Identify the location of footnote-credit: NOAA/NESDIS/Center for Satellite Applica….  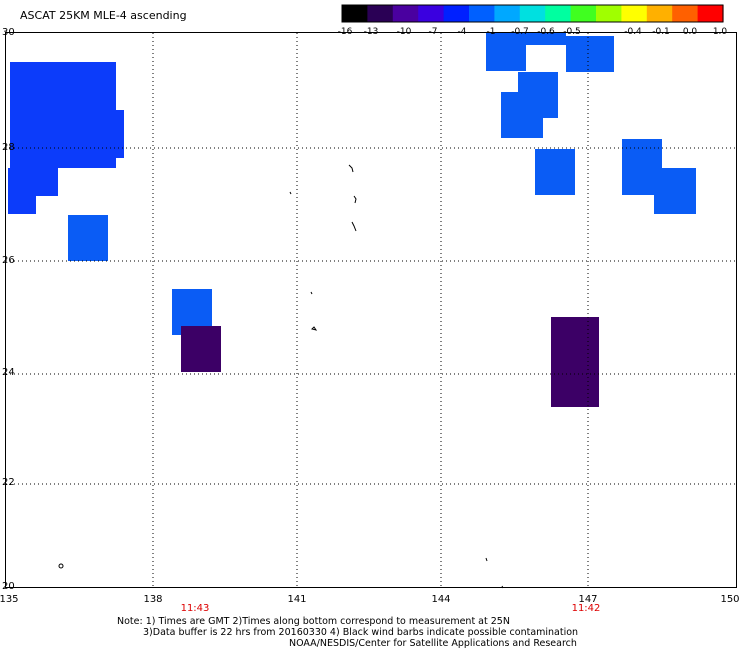
(433, 643).